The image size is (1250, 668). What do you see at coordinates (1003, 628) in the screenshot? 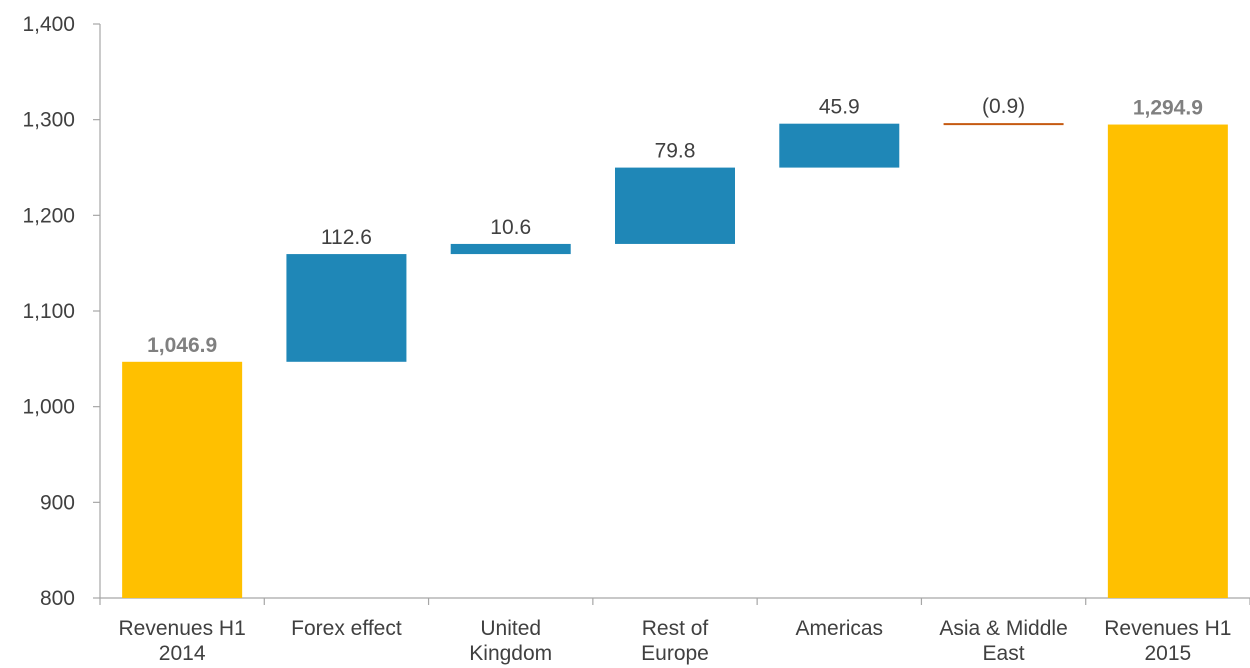
I see `x-category-label: Asia & Middle` at bounding box center [1003, 628].